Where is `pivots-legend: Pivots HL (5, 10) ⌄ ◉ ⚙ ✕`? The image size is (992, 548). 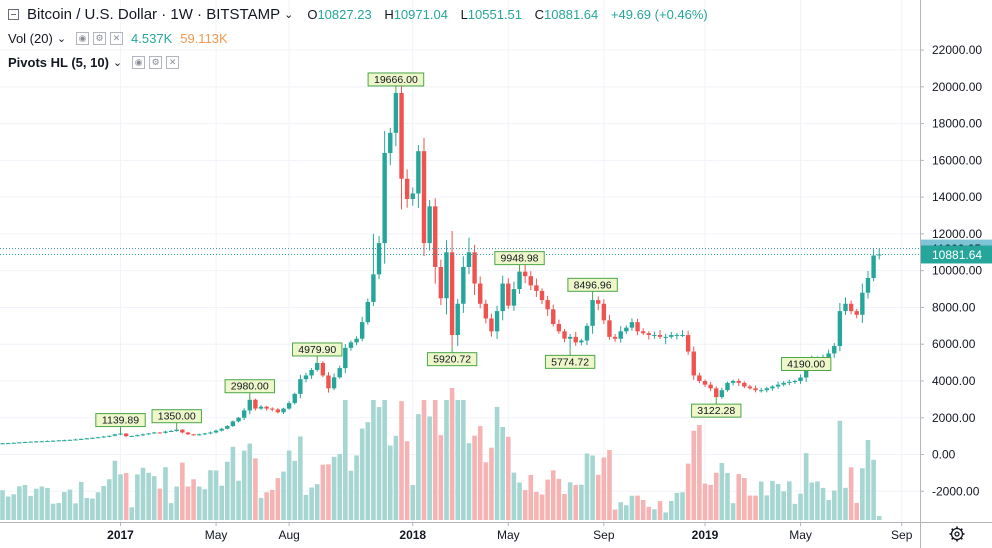
pivots-legend: Pivots HL (5, 10) ⌄ ◉ ⚙ ✕ is located at coordinates (94, 62).